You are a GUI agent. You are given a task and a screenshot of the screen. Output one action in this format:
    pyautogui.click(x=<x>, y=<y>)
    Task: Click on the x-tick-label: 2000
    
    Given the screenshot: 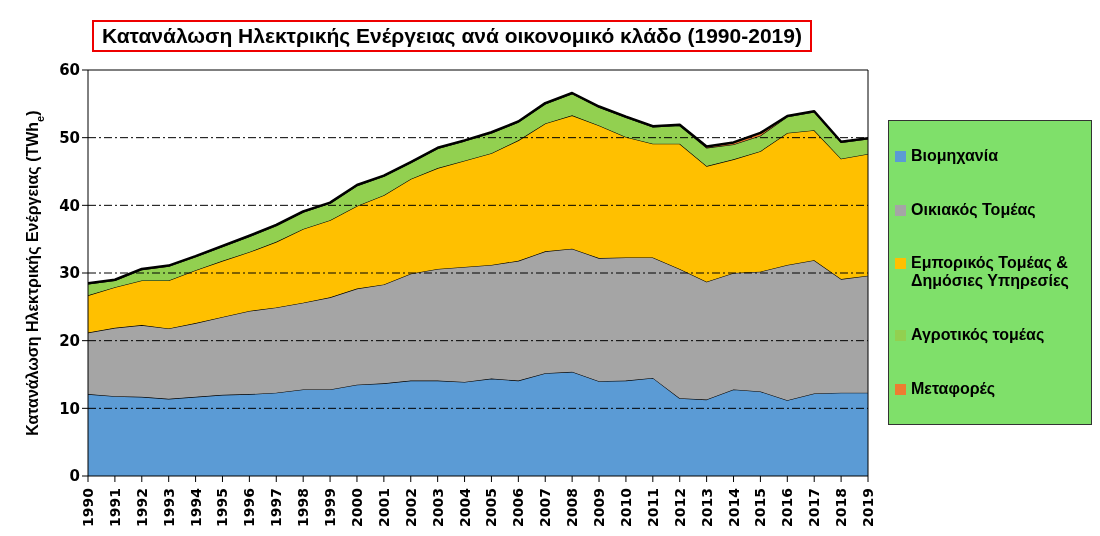 What is the action you would take?
    pyautogui.click(x=356, y=507)
    